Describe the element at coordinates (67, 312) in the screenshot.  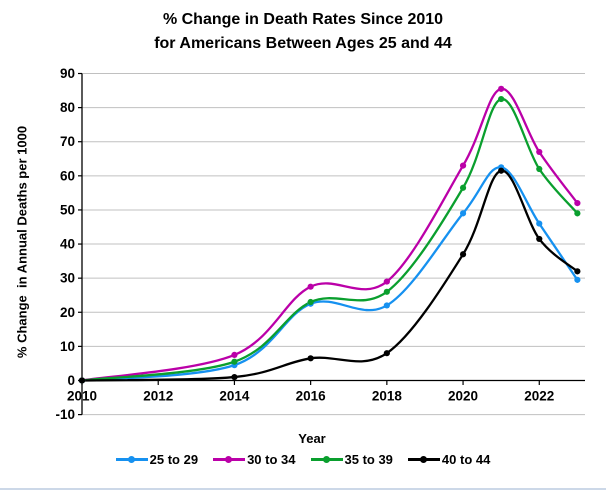
I see `y-tick-label: 20` at that location.